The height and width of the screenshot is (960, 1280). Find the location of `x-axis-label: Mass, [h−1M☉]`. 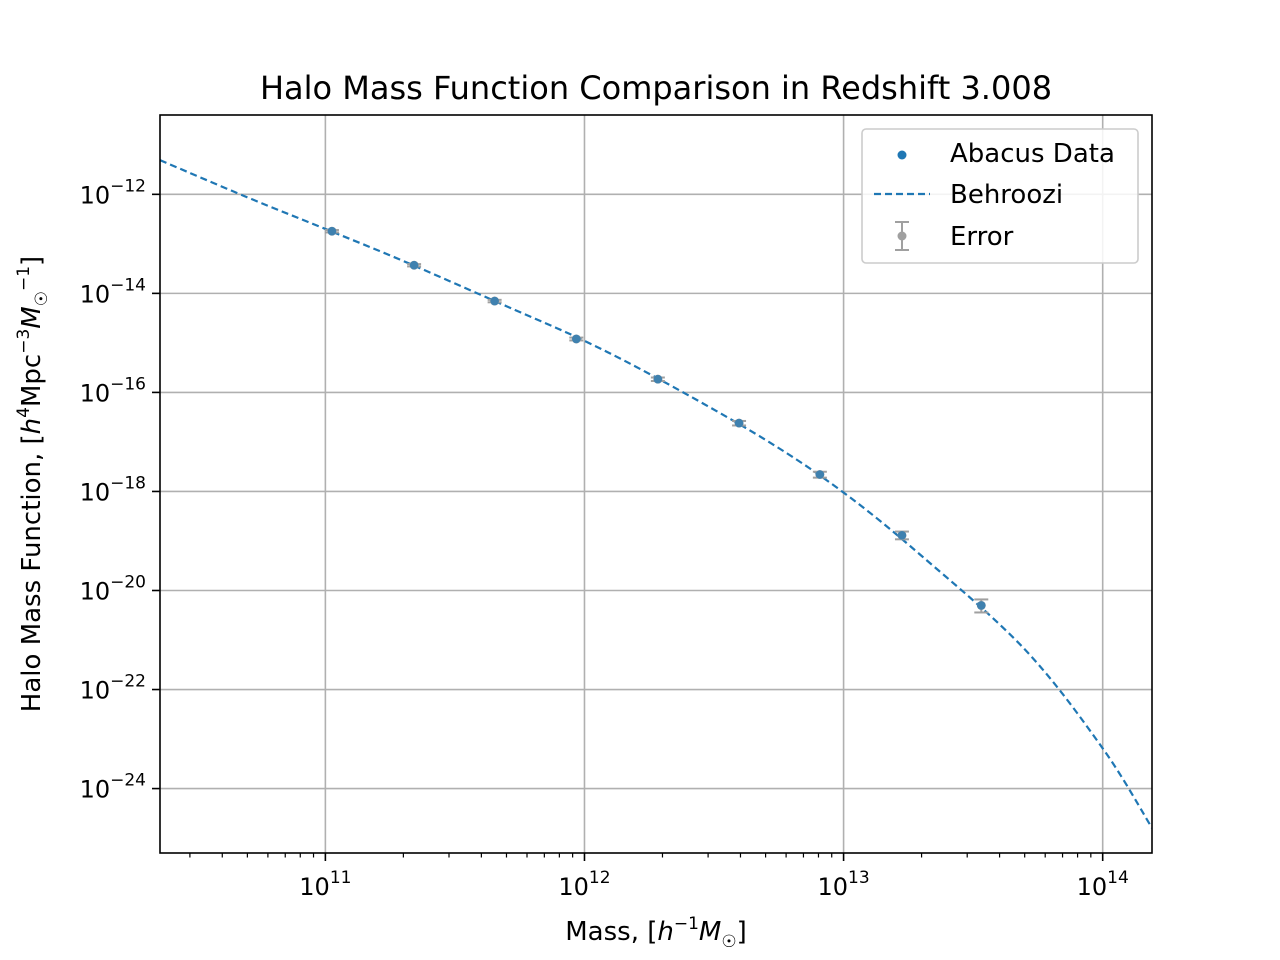

x-axis-label: Mass, [h−1M☉] is located at coordinates (656, 933).